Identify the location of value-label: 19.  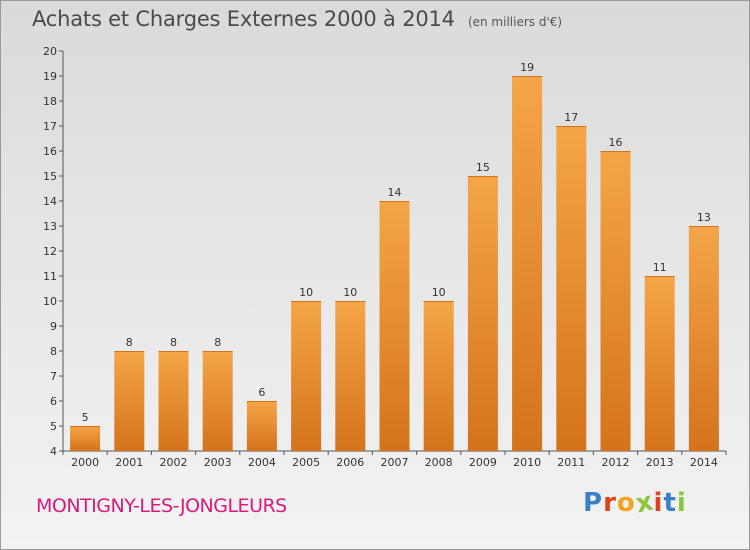
(527, 67).